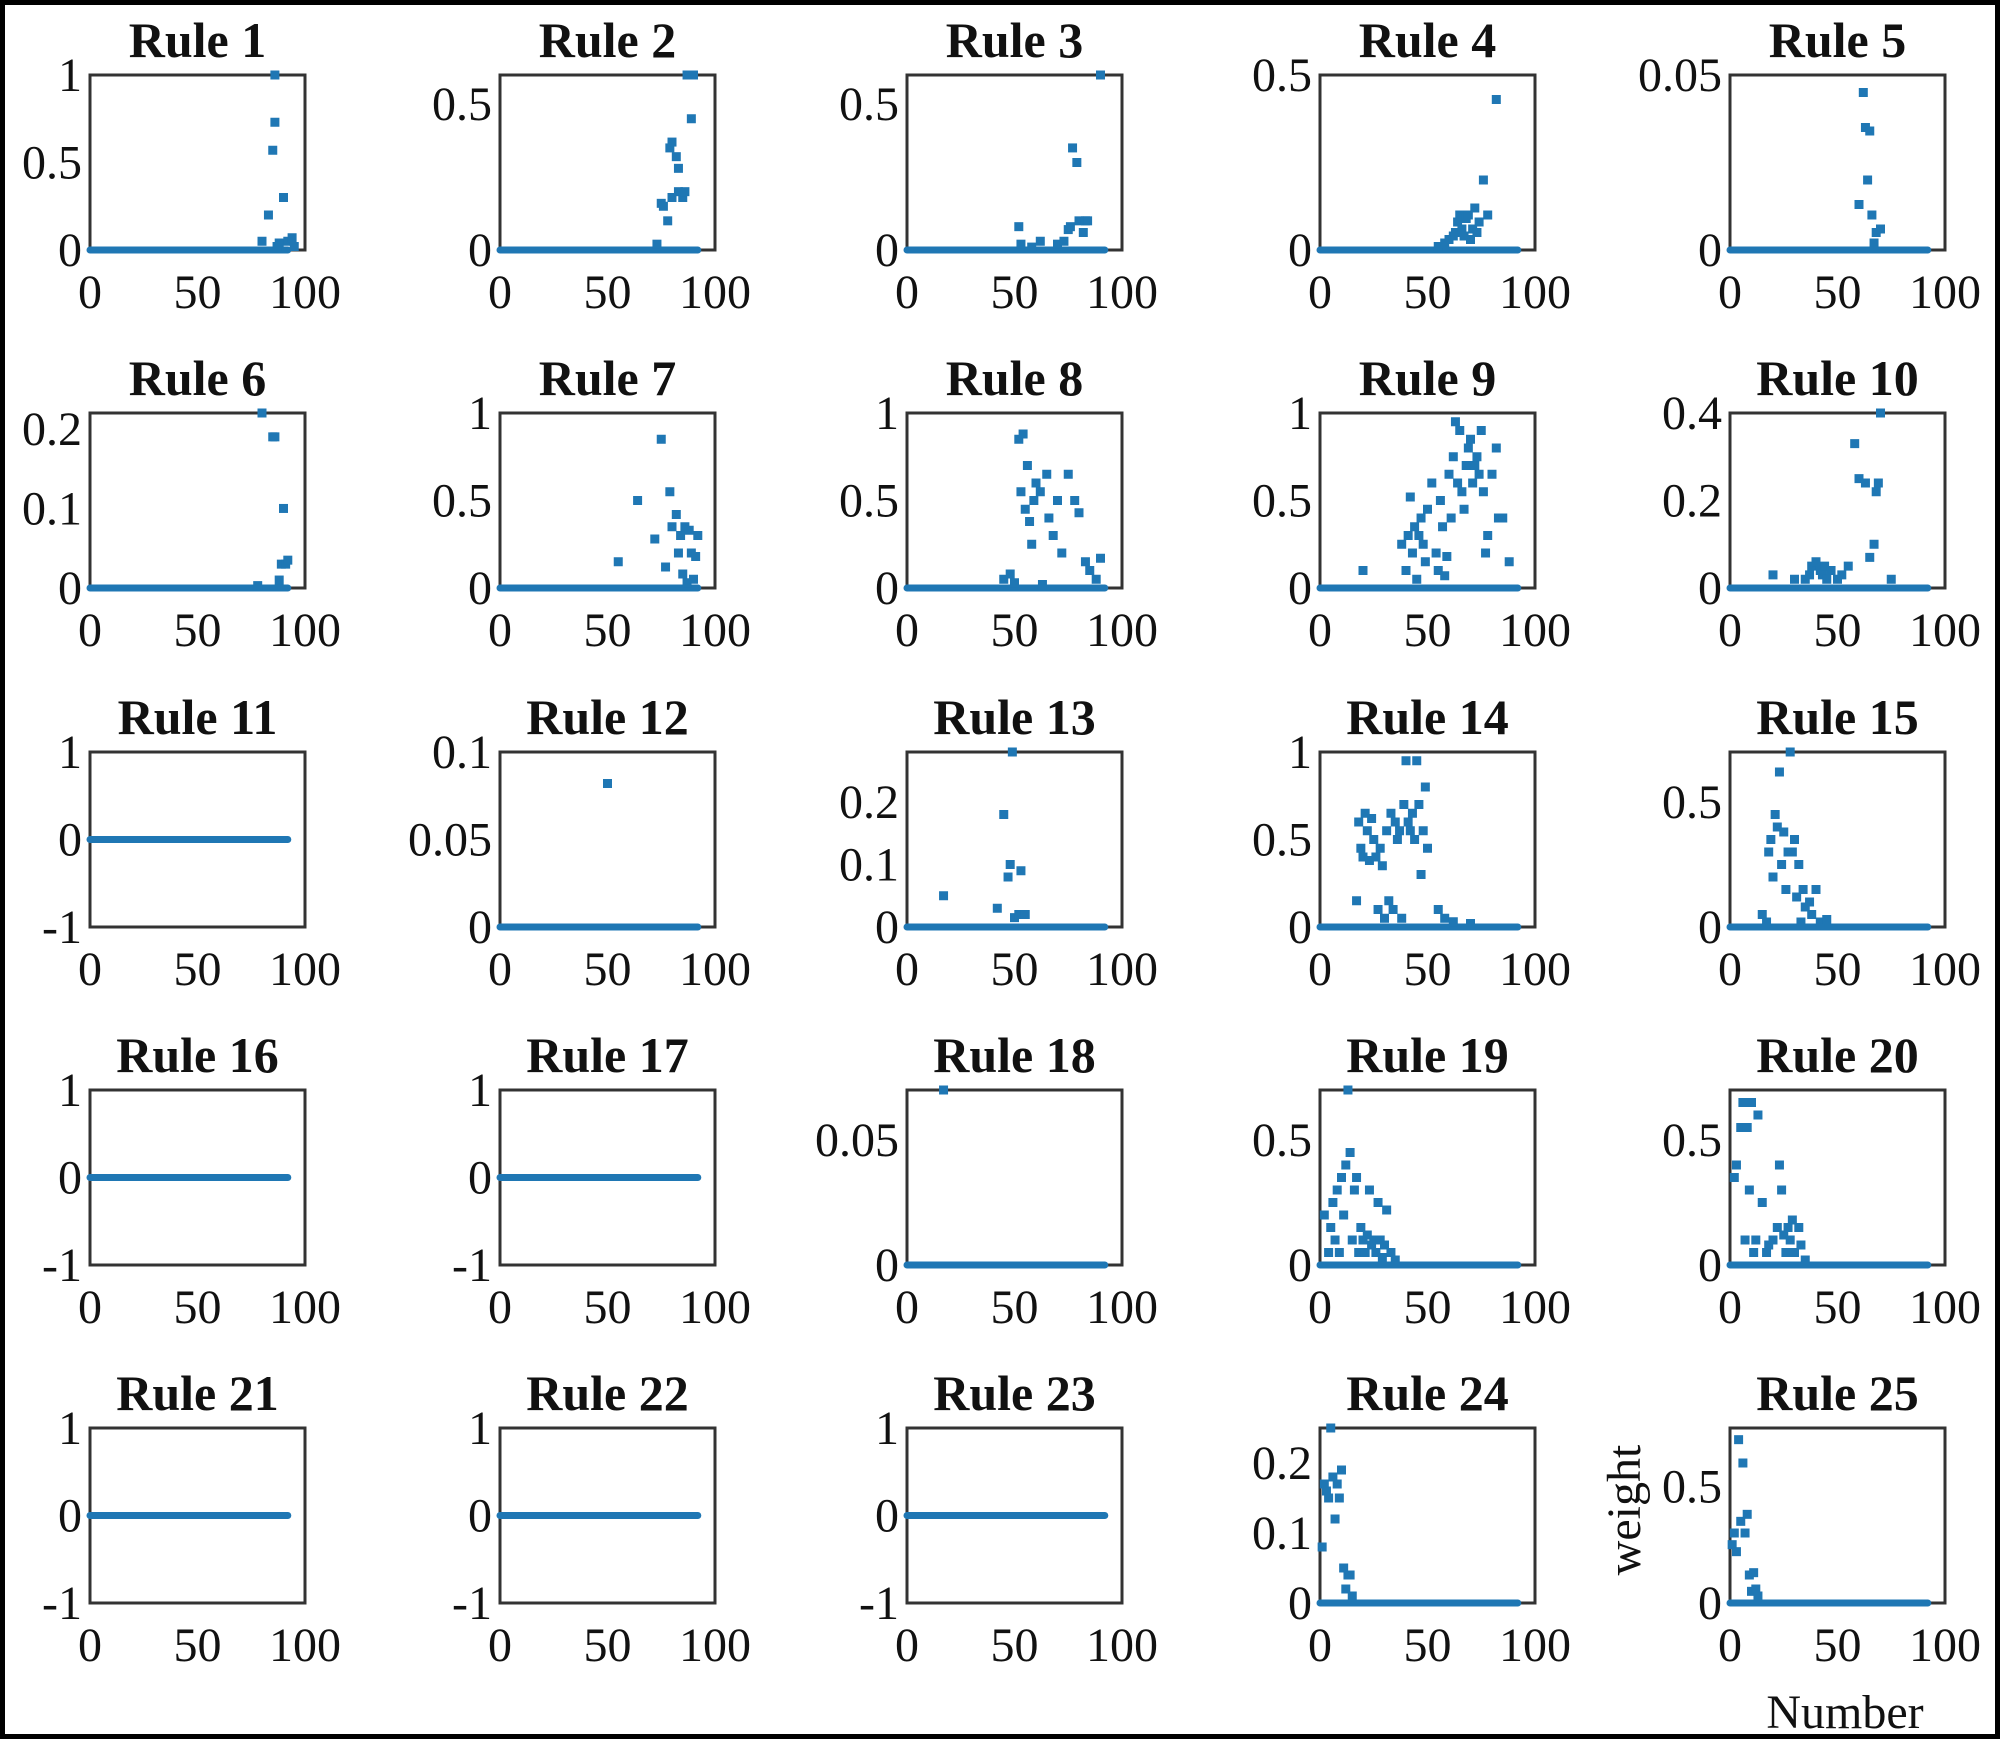  I want to click on panel-rule-6: Rule 6 0 0.1 0.2 0 50 100, so click(181, 503).